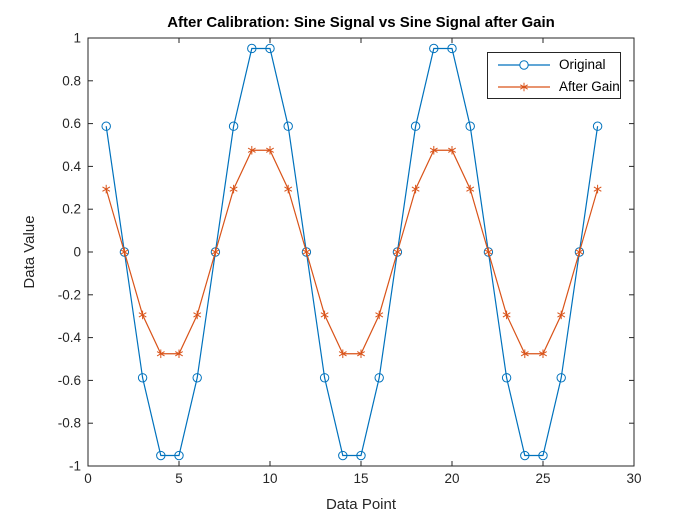 The height and width of the screenshot is (525, 700). I want to click on y-axis-label: Data Value, so click(29, 252).